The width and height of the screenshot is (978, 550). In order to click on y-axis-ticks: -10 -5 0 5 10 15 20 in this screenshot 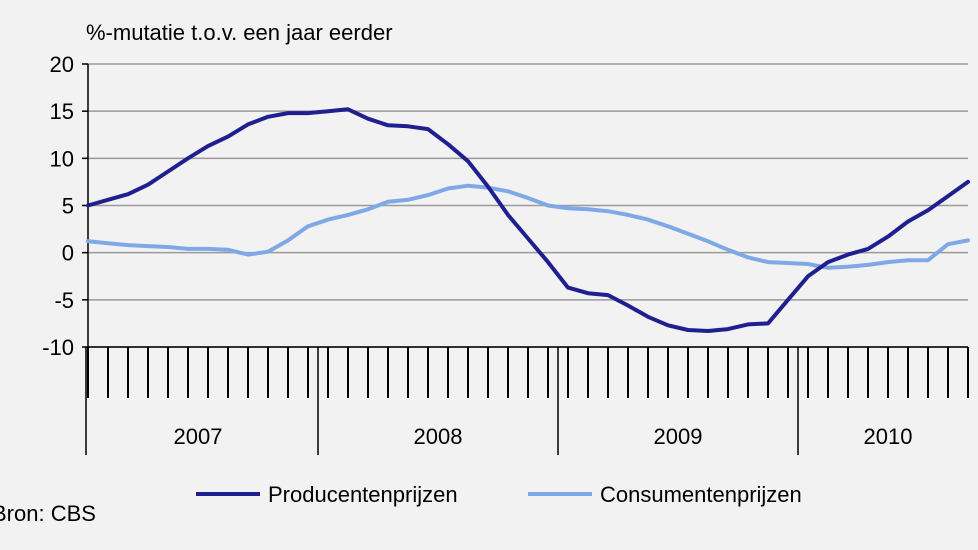, I will do `click(65, 206)`.